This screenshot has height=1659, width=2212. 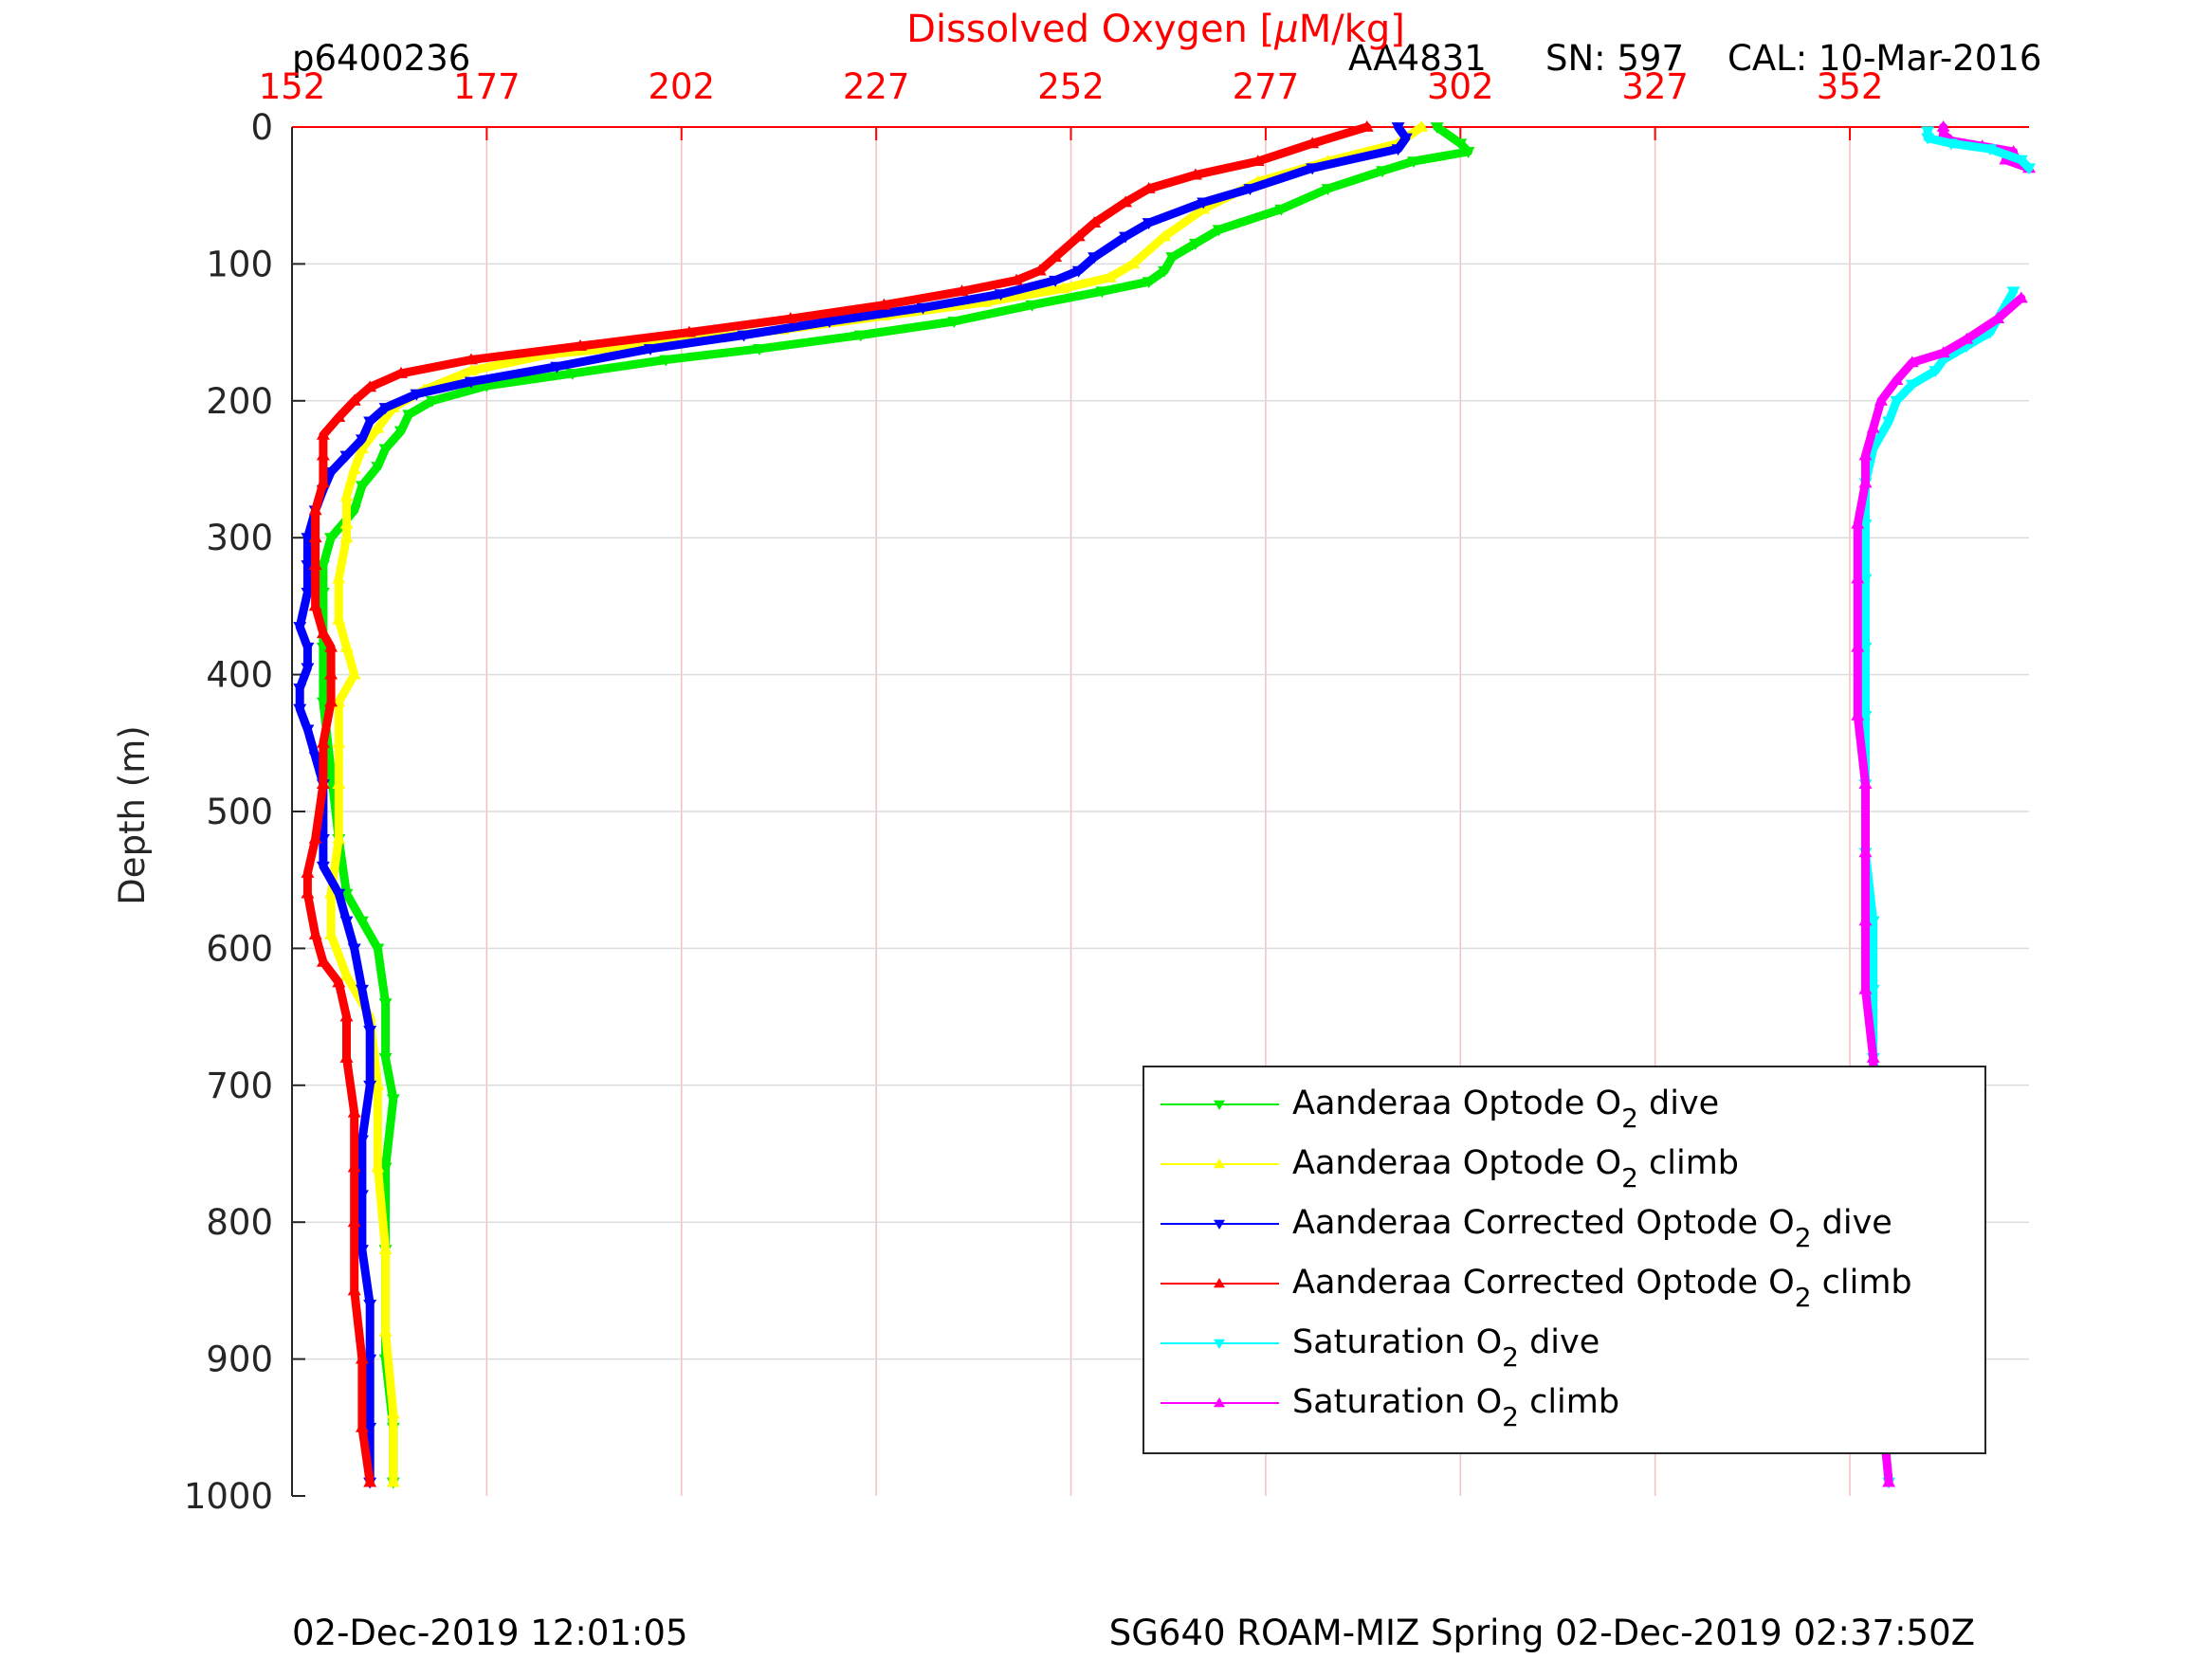 I want to click on x-tick-label: 302, so click(x=1460, y=86).